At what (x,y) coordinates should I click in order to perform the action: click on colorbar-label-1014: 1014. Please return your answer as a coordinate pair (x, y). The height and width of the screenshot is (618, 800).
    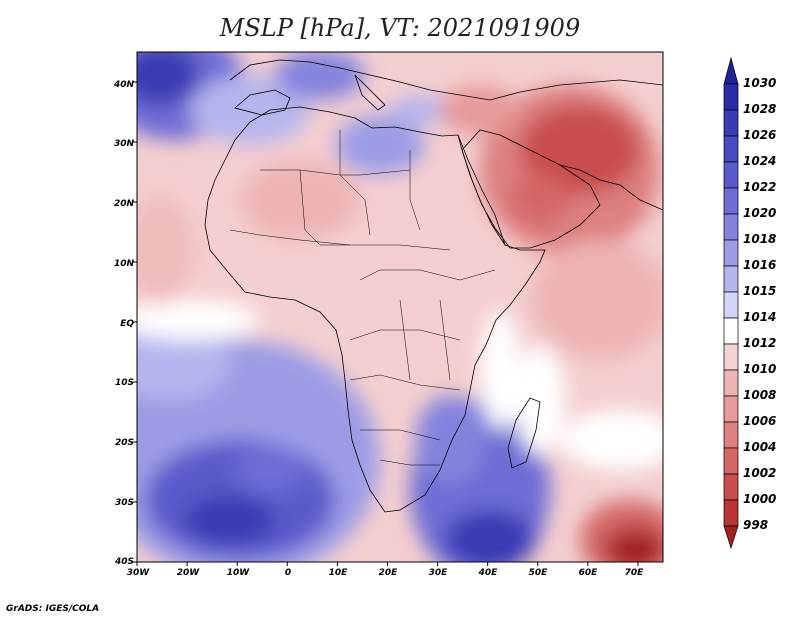
    Looking at the image, I should click on (760, 317).